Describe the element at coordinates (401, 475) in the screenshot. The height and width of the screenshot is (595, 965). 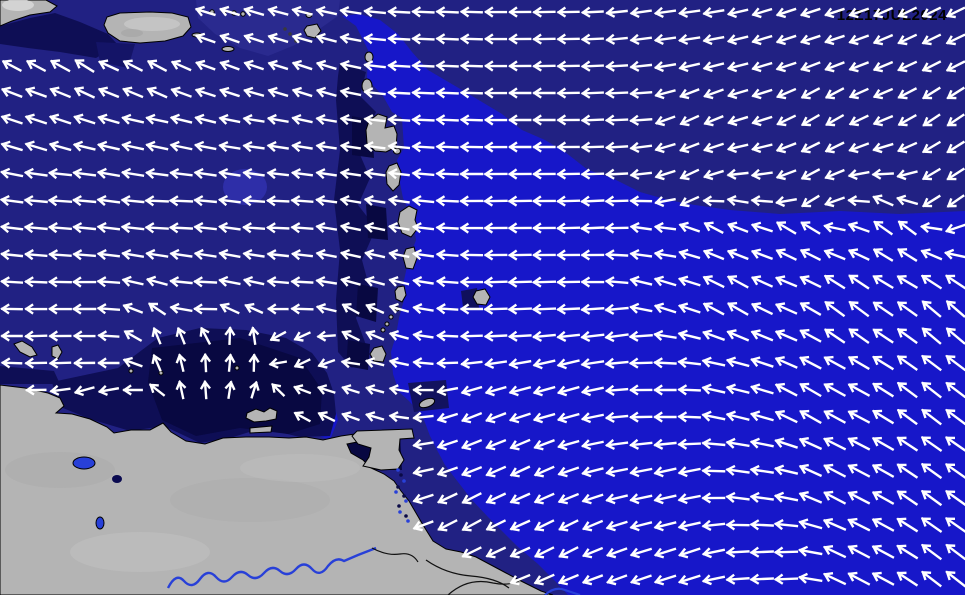
I see `delta-marsh-dark` at that location.